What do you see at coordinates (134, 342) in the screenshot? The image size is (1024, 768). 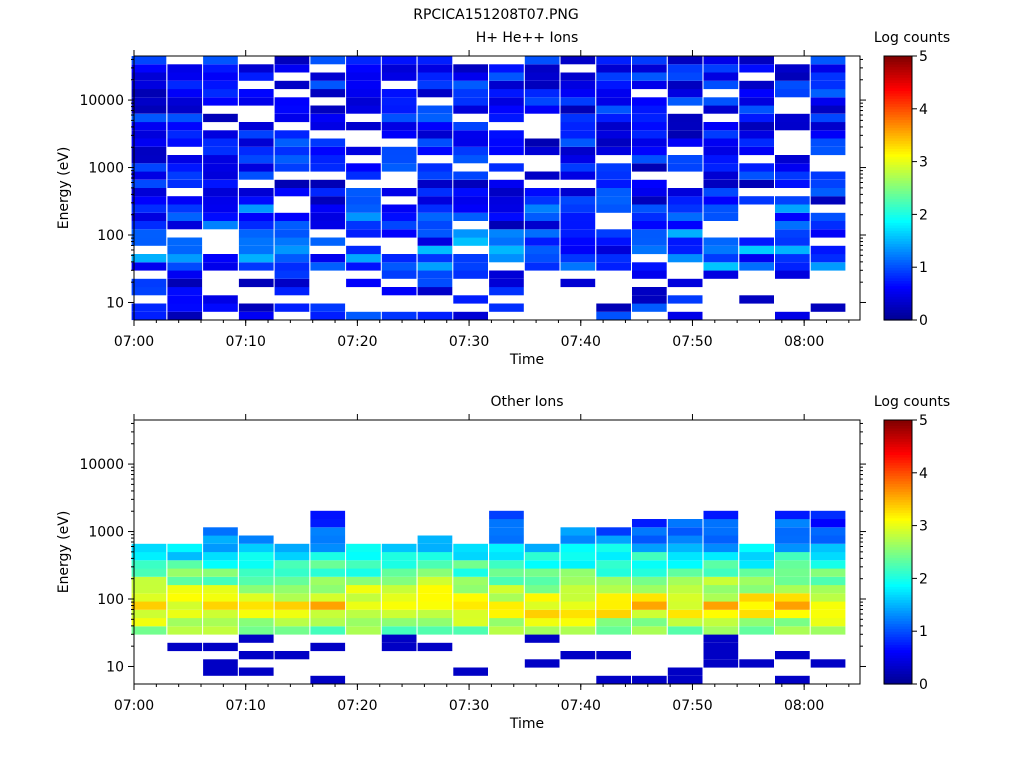 I see `x-tick-label: 07:00` at bounding box center [134, 342].